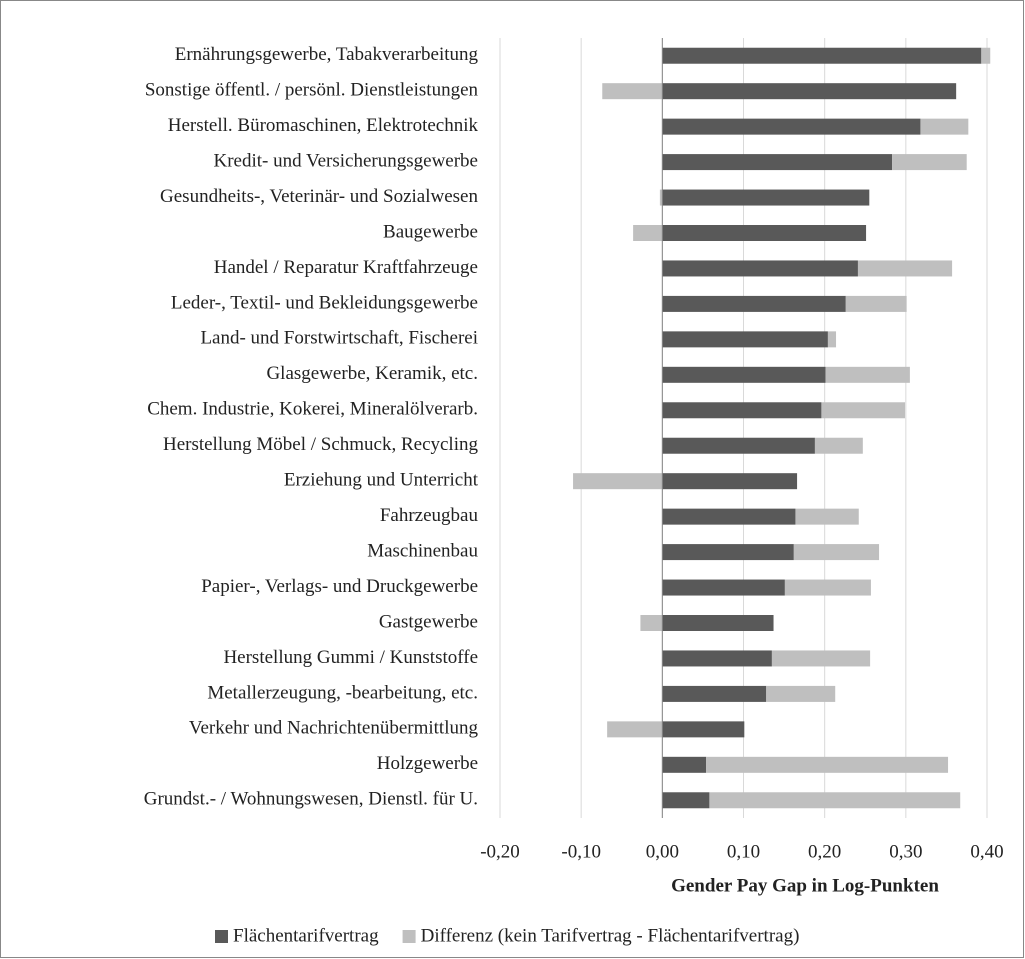 Image resolution: width=1025 pixels, height=959 pixels. Describe the element at coordinates (824, 851) in the screenshot. I see `x-tick-label: 0,20` at that location.